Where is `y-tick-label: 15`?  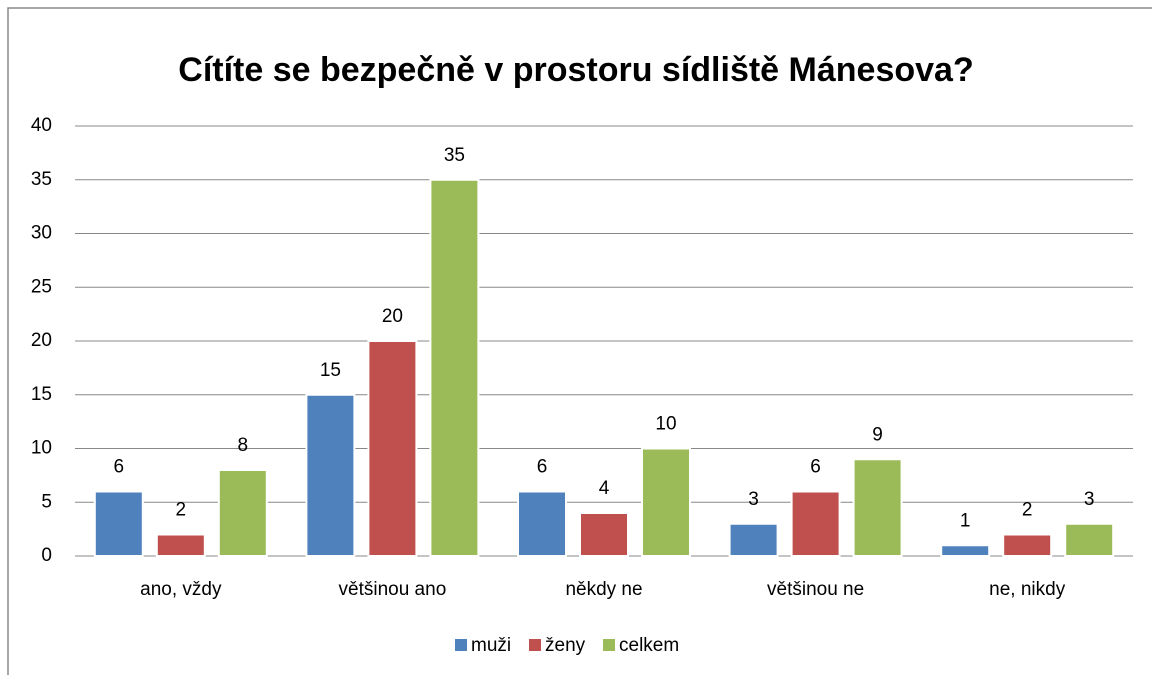
y-tick-label: 15 is located at coordinates (41, 394).